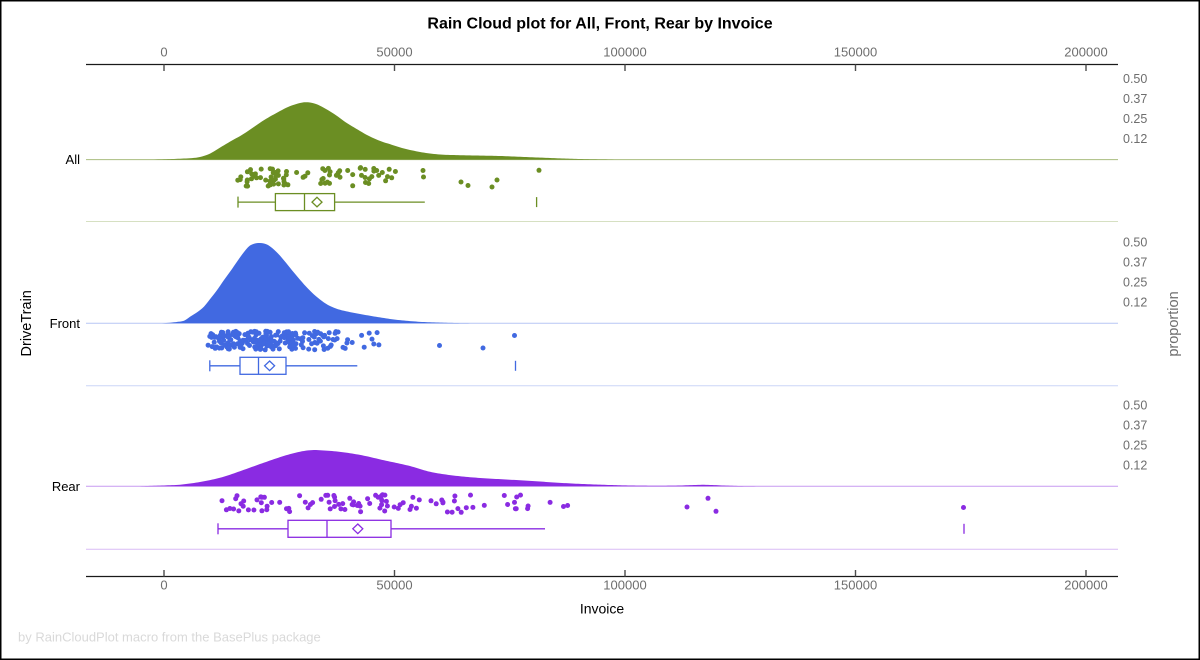  Describe the element at coordinates (65, 323) in the screenshot. I see `svg-text: Front` at that location.